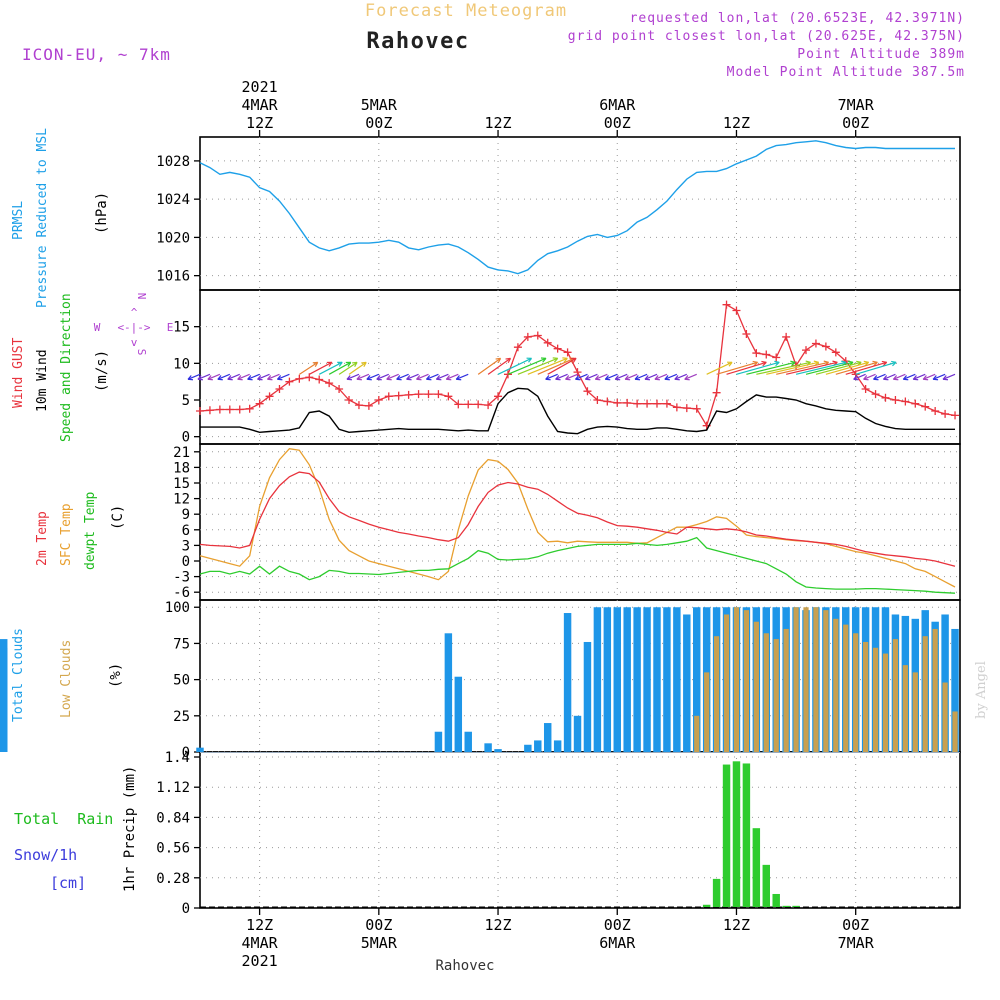 Image resolution: width=1000 pixels, height=1000 pixels. Describe the element at coordinates (102, 213) in the screenshot. I see `pressure-unit: (hPa)` at that location.